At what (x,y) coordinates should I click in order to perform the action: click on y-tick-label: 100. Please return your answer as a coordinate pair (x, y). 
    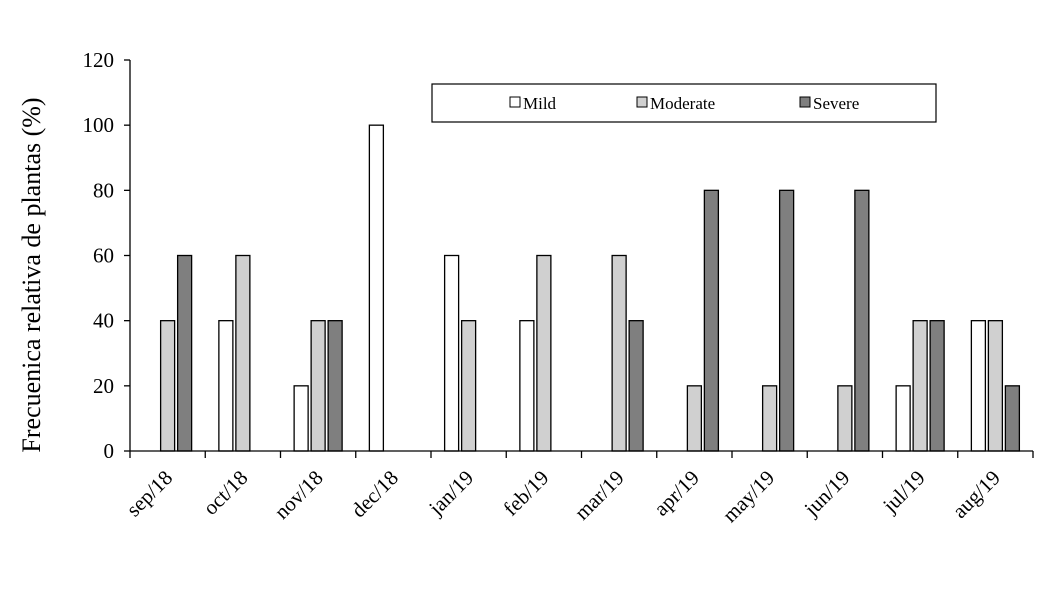
    Looking at the image, I should click on (99, 125).